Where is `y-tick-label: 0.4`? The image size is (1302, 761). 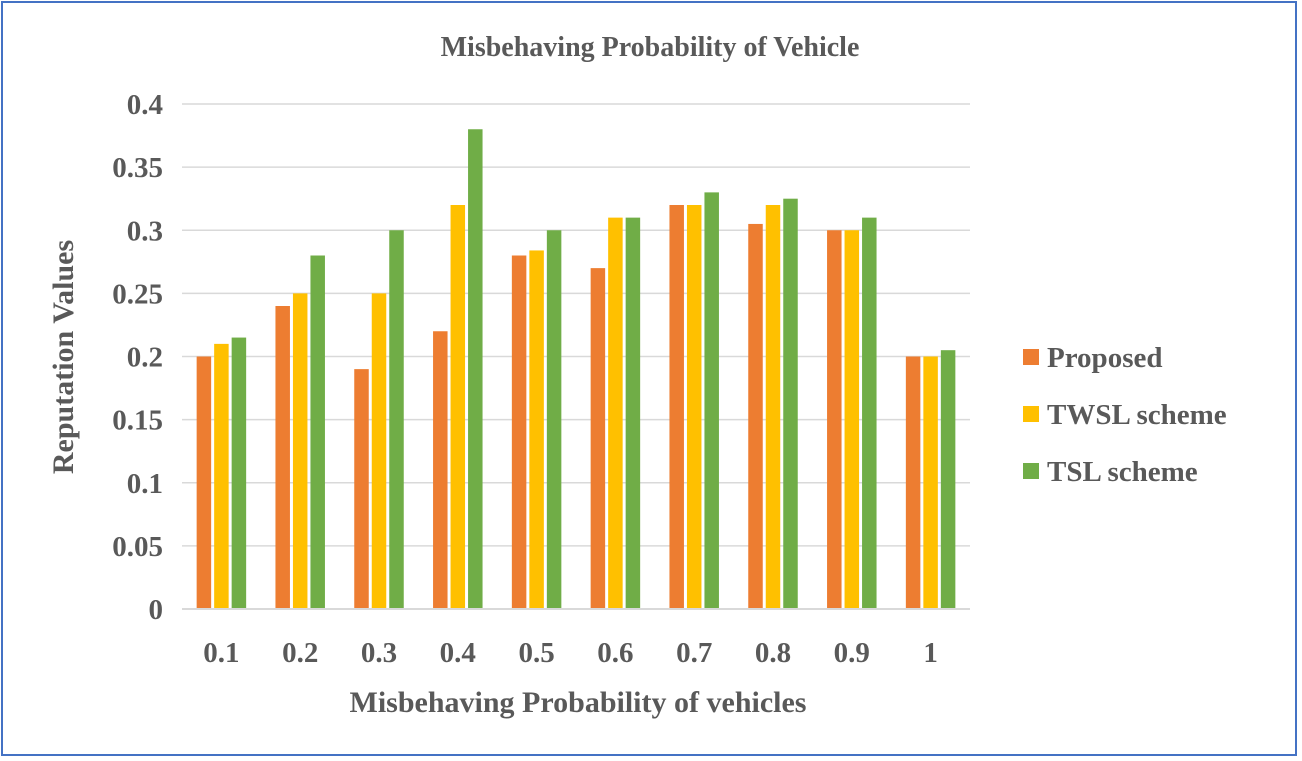
y-tick-label: 0.4 is located at coordinates (145, 105).